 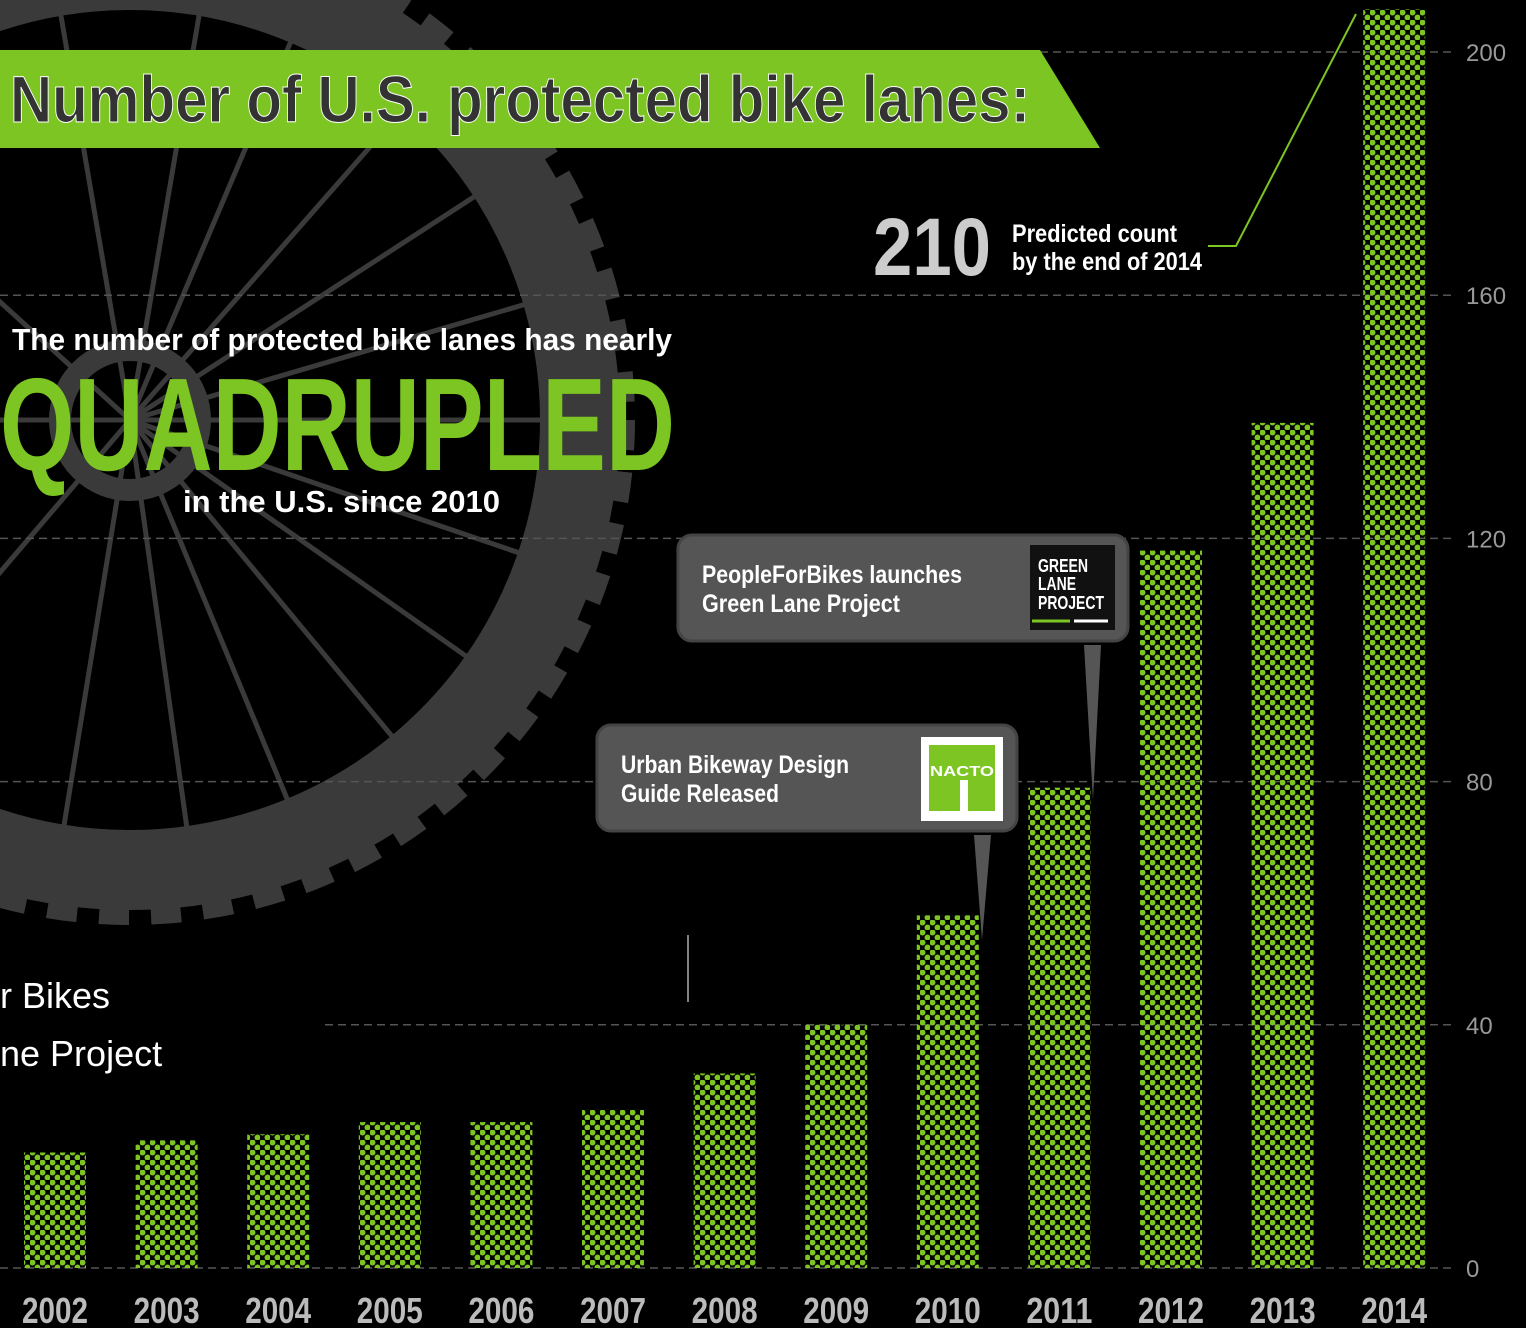 What do you see at coordinates (948, 1309) in the screenshot?
I see `x-tick-label: 2010` at bounding box center [948, 1309].